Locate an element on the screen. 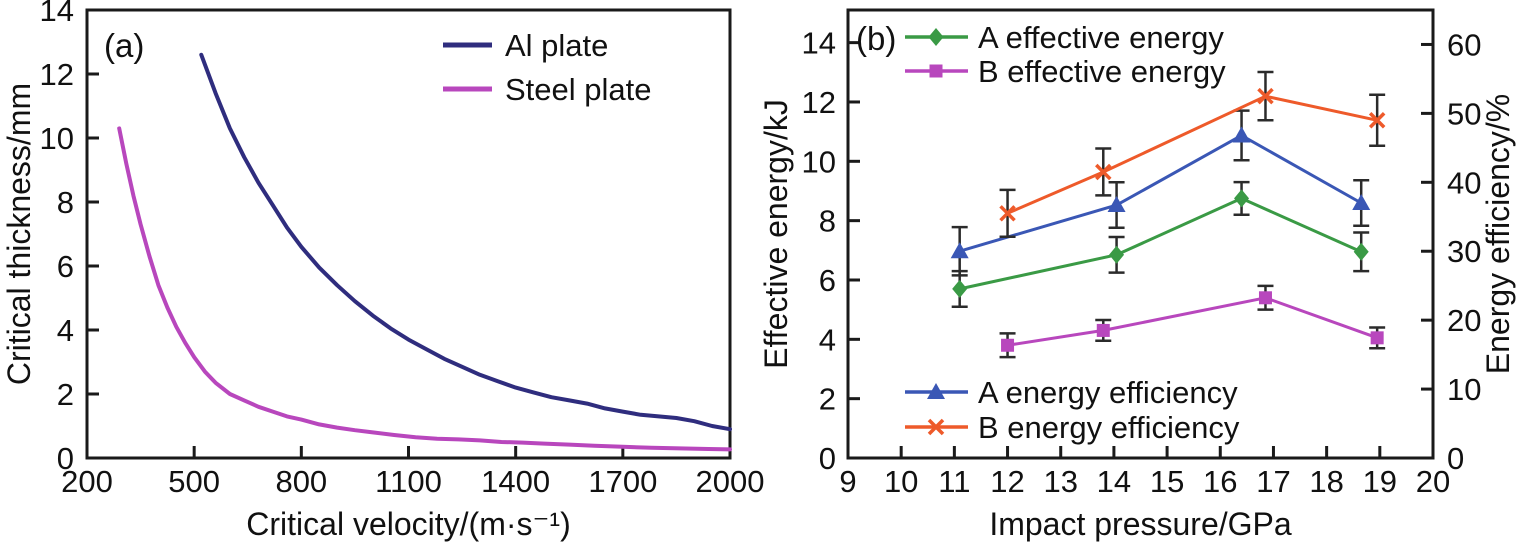 This screenshot has width=1528, height=543. panel-b-left-y-tick-label: 6 is located at coordinates (827, 280).